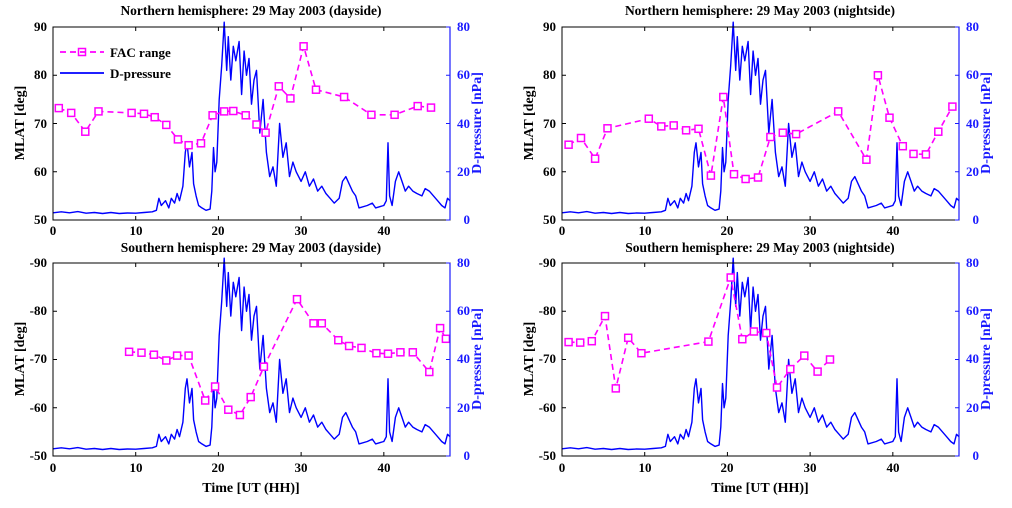 The image size is (1012, 508). Describe the element at coordinates (140, 73) in the screenshot. I see `legend-pressure-label: D-pressure` at that location.